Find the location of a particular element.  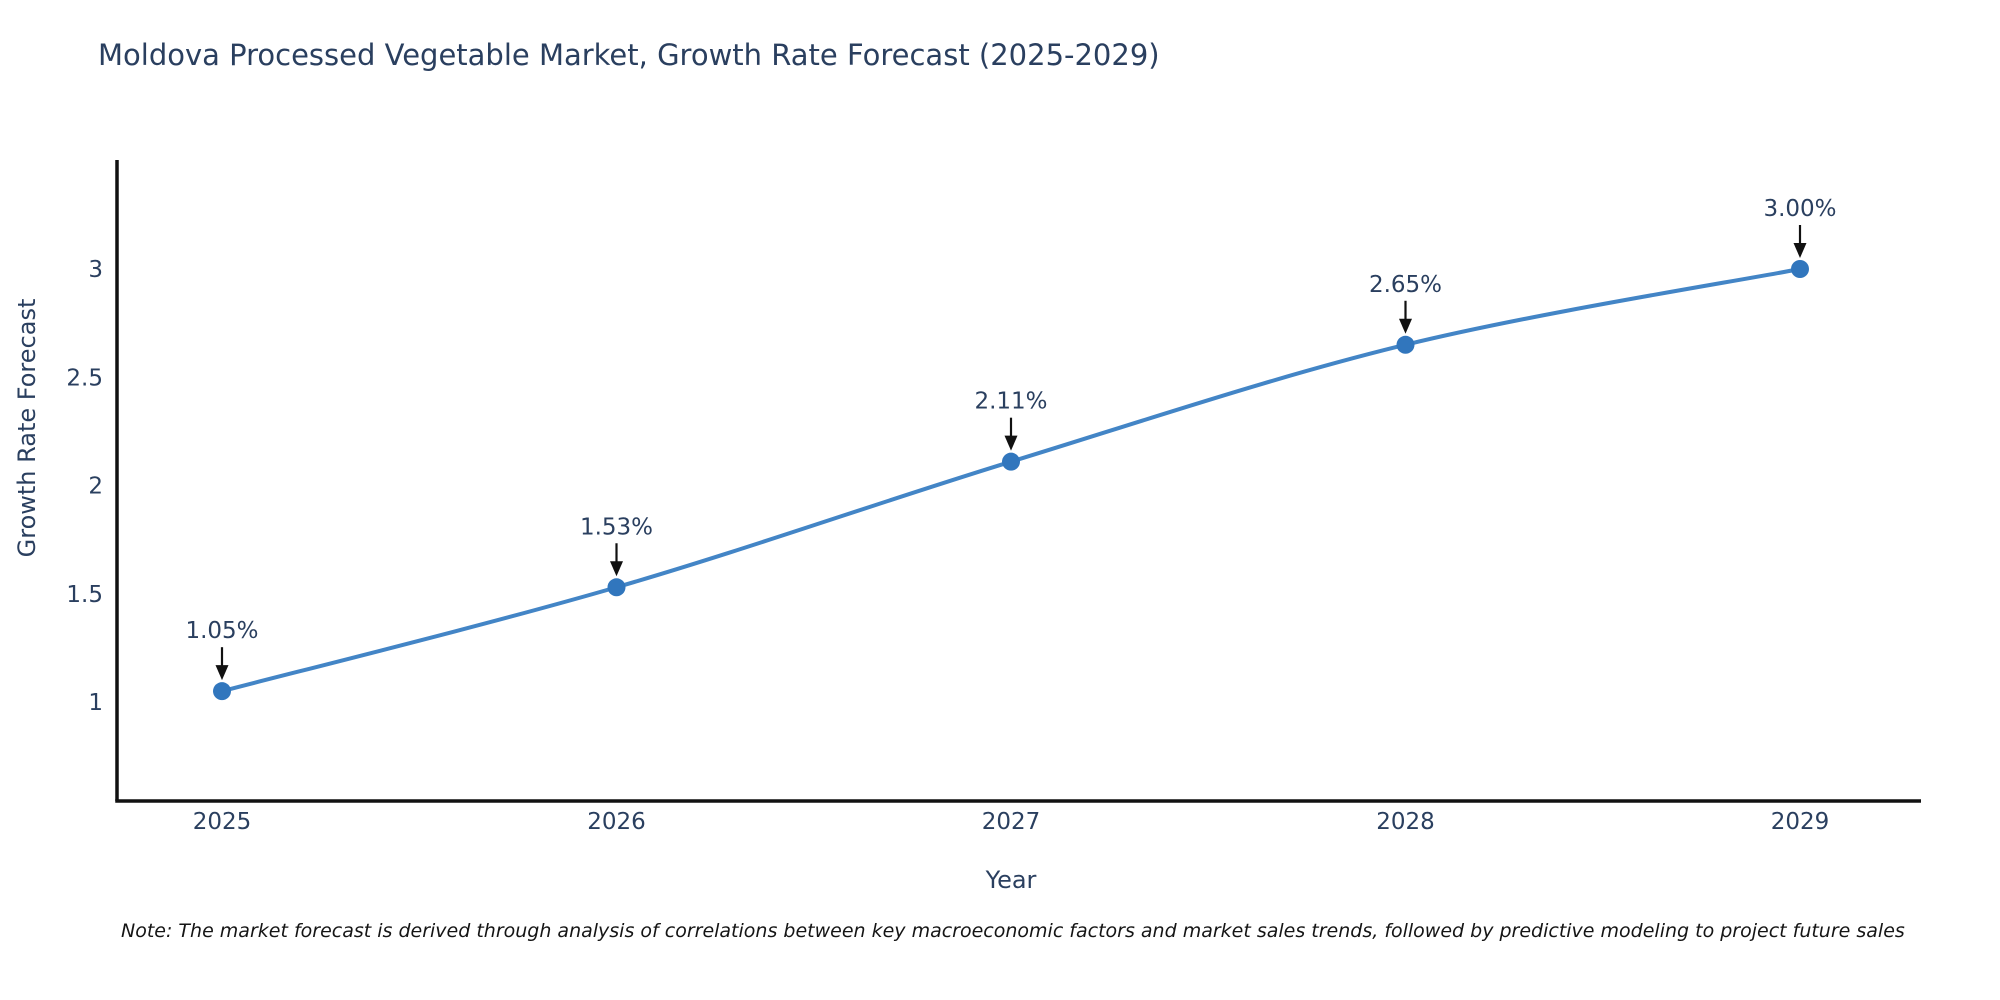

point-value-label: 1.53% is located at coordinates (616, 527).